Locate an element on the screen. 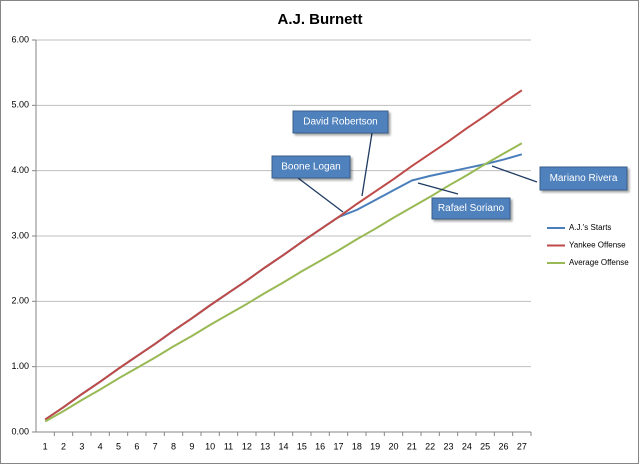 Image resolution: width=640 pixels, height=465 pixels. x-tick-label: 11 is located at coordinates (228, 446).